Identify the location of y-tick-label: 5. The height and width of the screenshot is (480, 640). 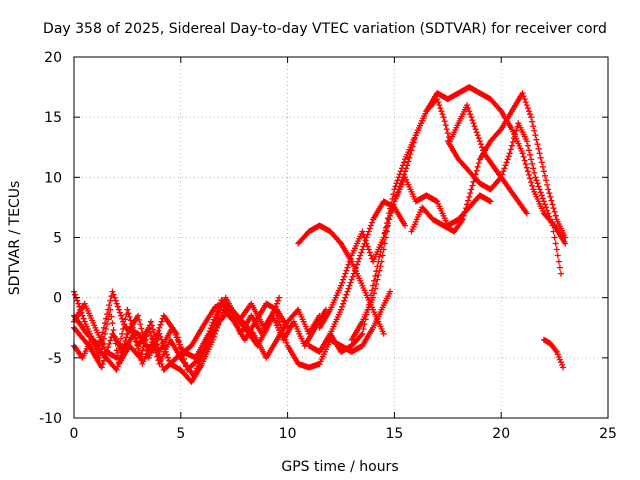
(57, 239).